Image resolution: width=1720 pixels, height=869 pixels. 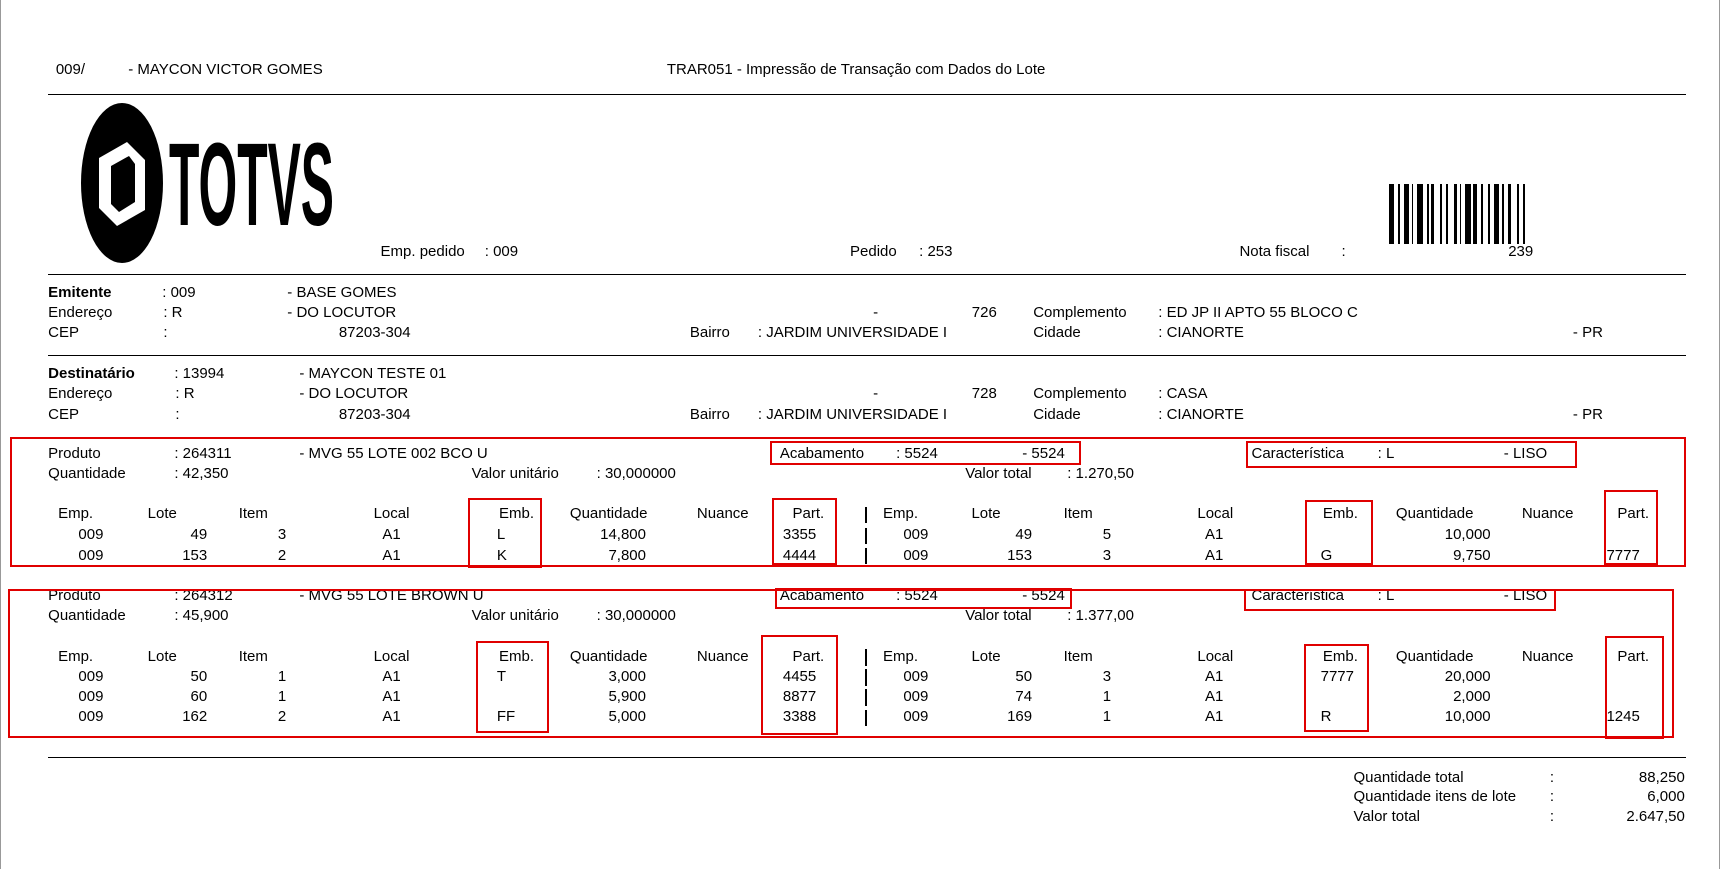 I want to click on total-label: Valor total, so click(x=1386, y=817).